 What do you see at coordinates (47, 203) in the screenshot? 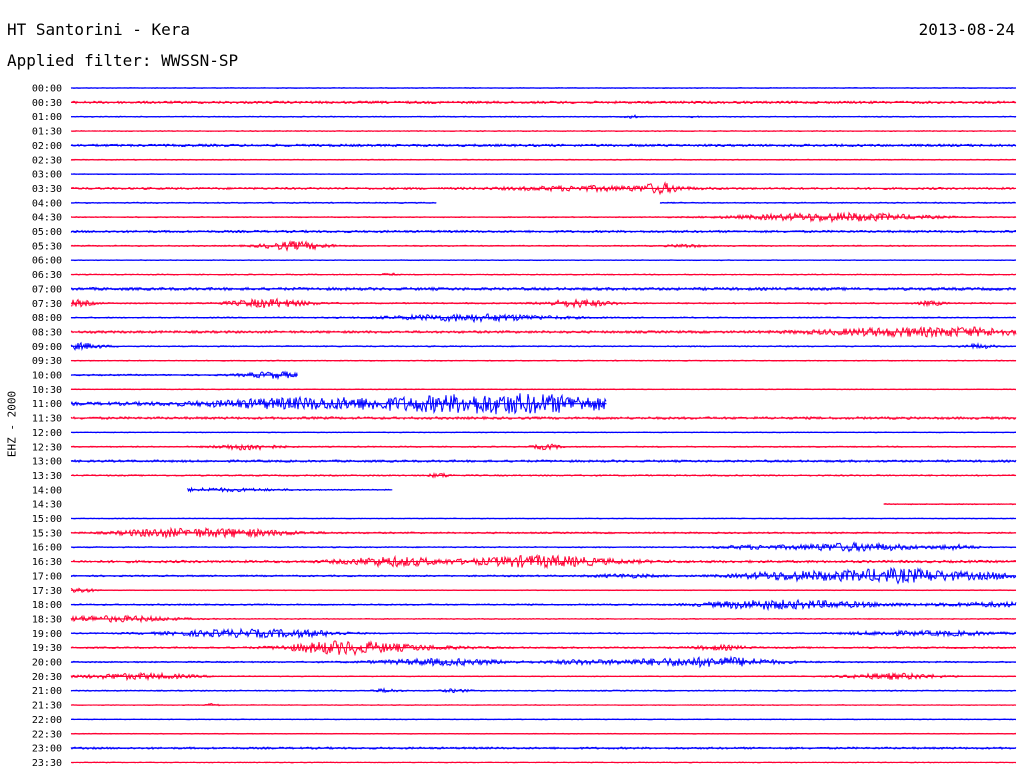
I see `time-tick-label: 04:00` at bounding box center [47, 203].